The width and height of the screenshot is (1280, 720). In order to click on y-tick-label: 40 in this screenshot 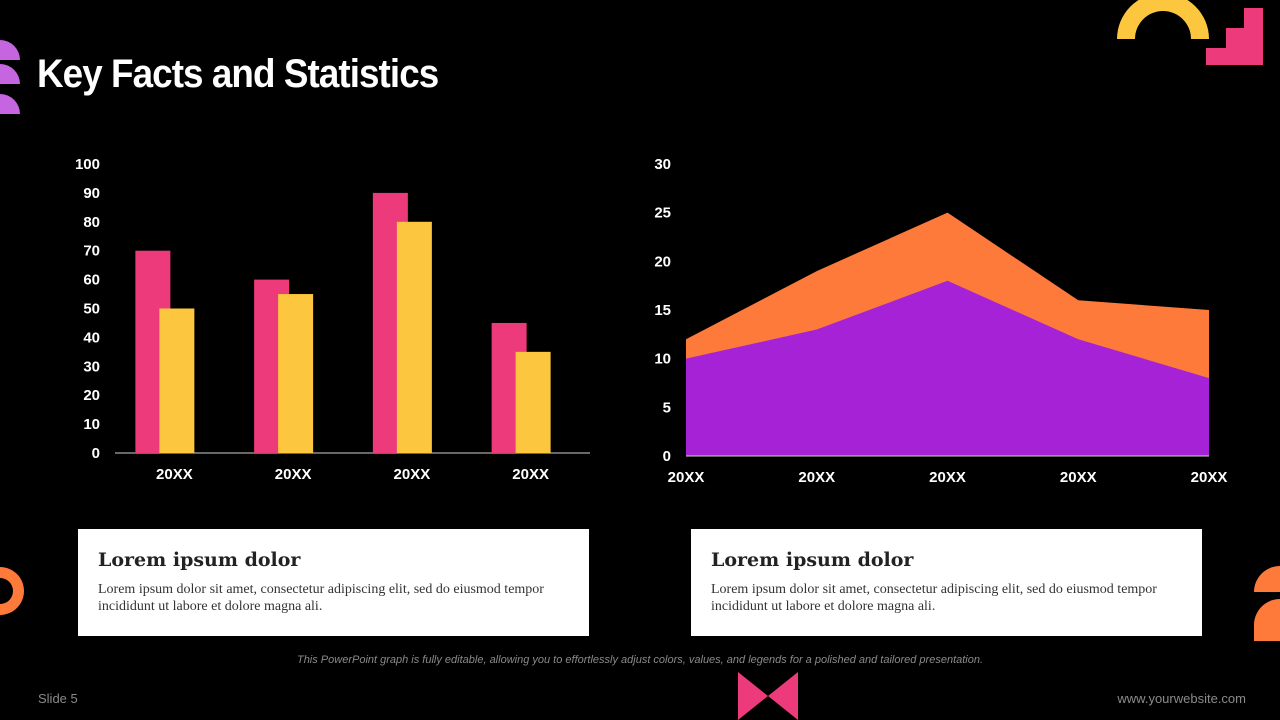, I will do `click(91, 337)`.